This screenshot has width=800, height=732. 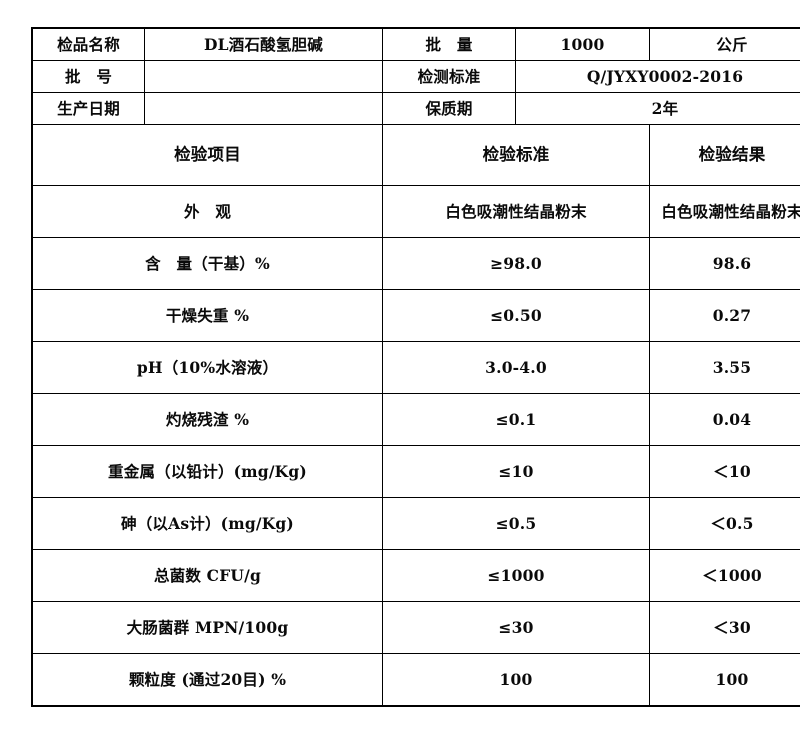 What do you see at coordinates (724, 263) in the screenshot?
I see `cell-result: 98.6` at bounding box center [724, 263].